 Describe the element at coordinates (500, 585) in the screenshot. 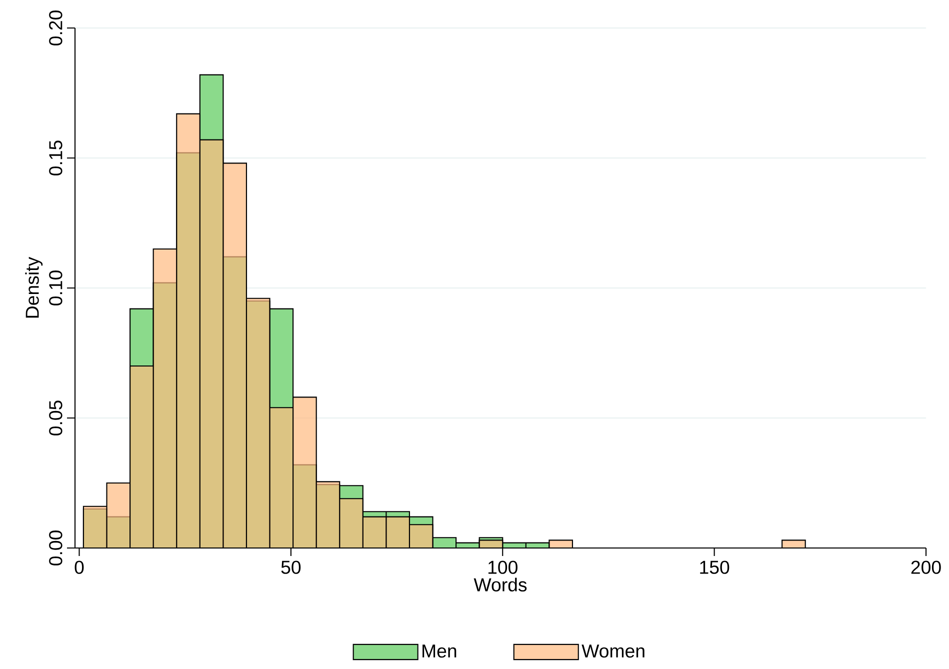

I see `x-axis-title: Words` at that location.